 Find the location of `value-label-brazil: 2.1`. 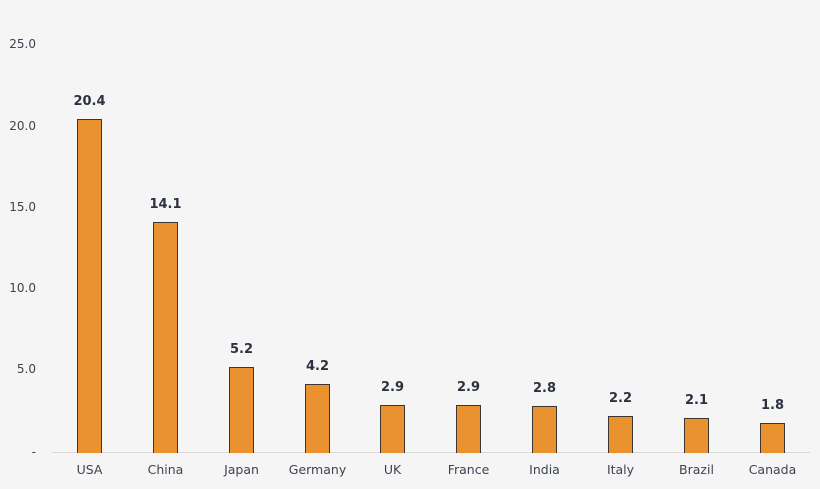

value-label-brazil: 2.1 is located at coordinates (696, 400).